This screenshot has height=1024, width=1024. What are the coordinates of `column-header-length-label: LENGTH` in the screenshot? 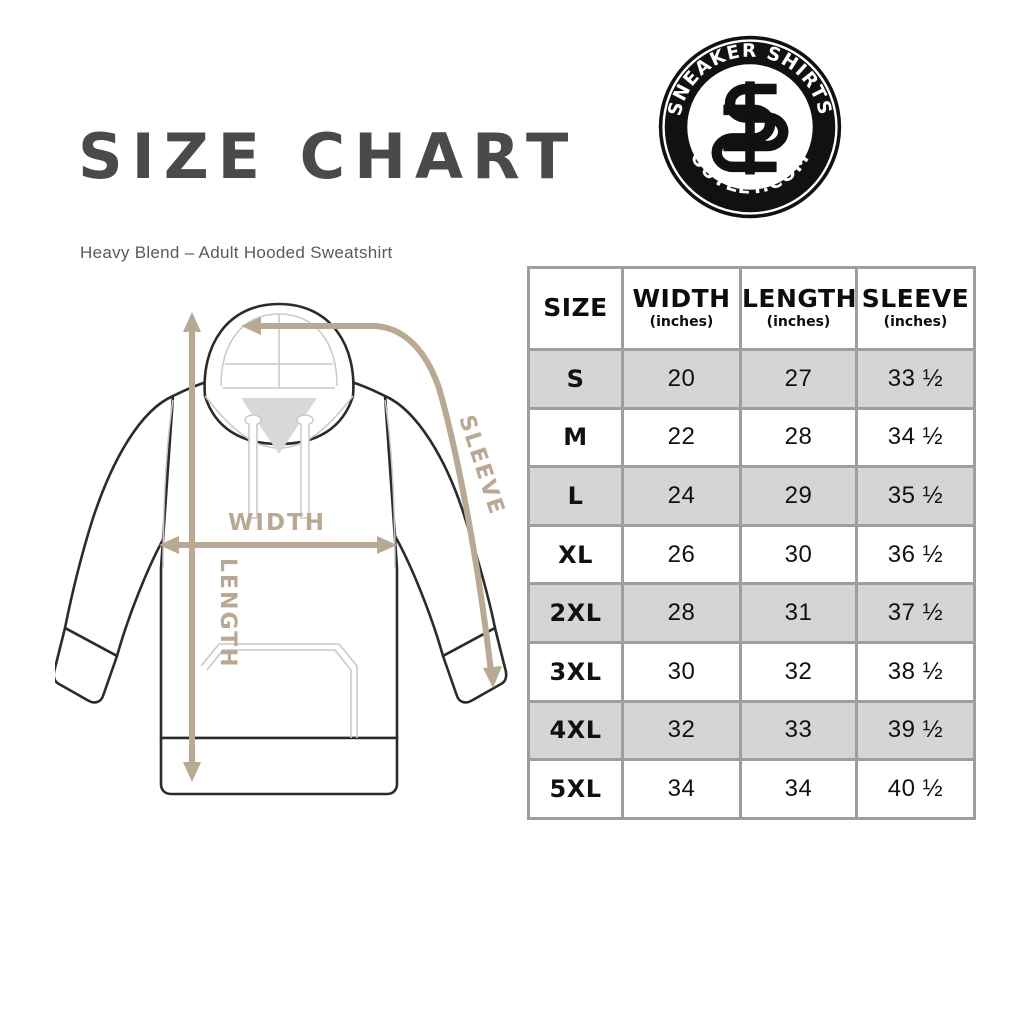 It's located at (799, 298).